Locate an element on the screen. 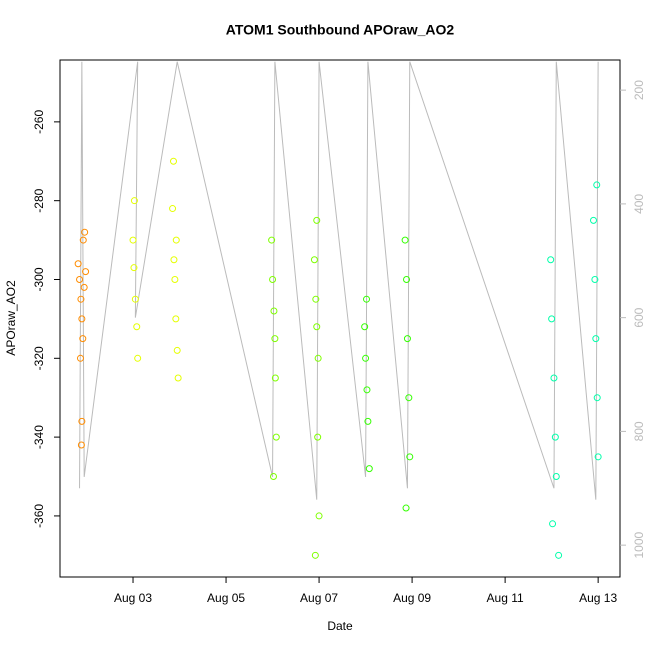  y-tick-label: -280 is located at coordinates (39, 200).